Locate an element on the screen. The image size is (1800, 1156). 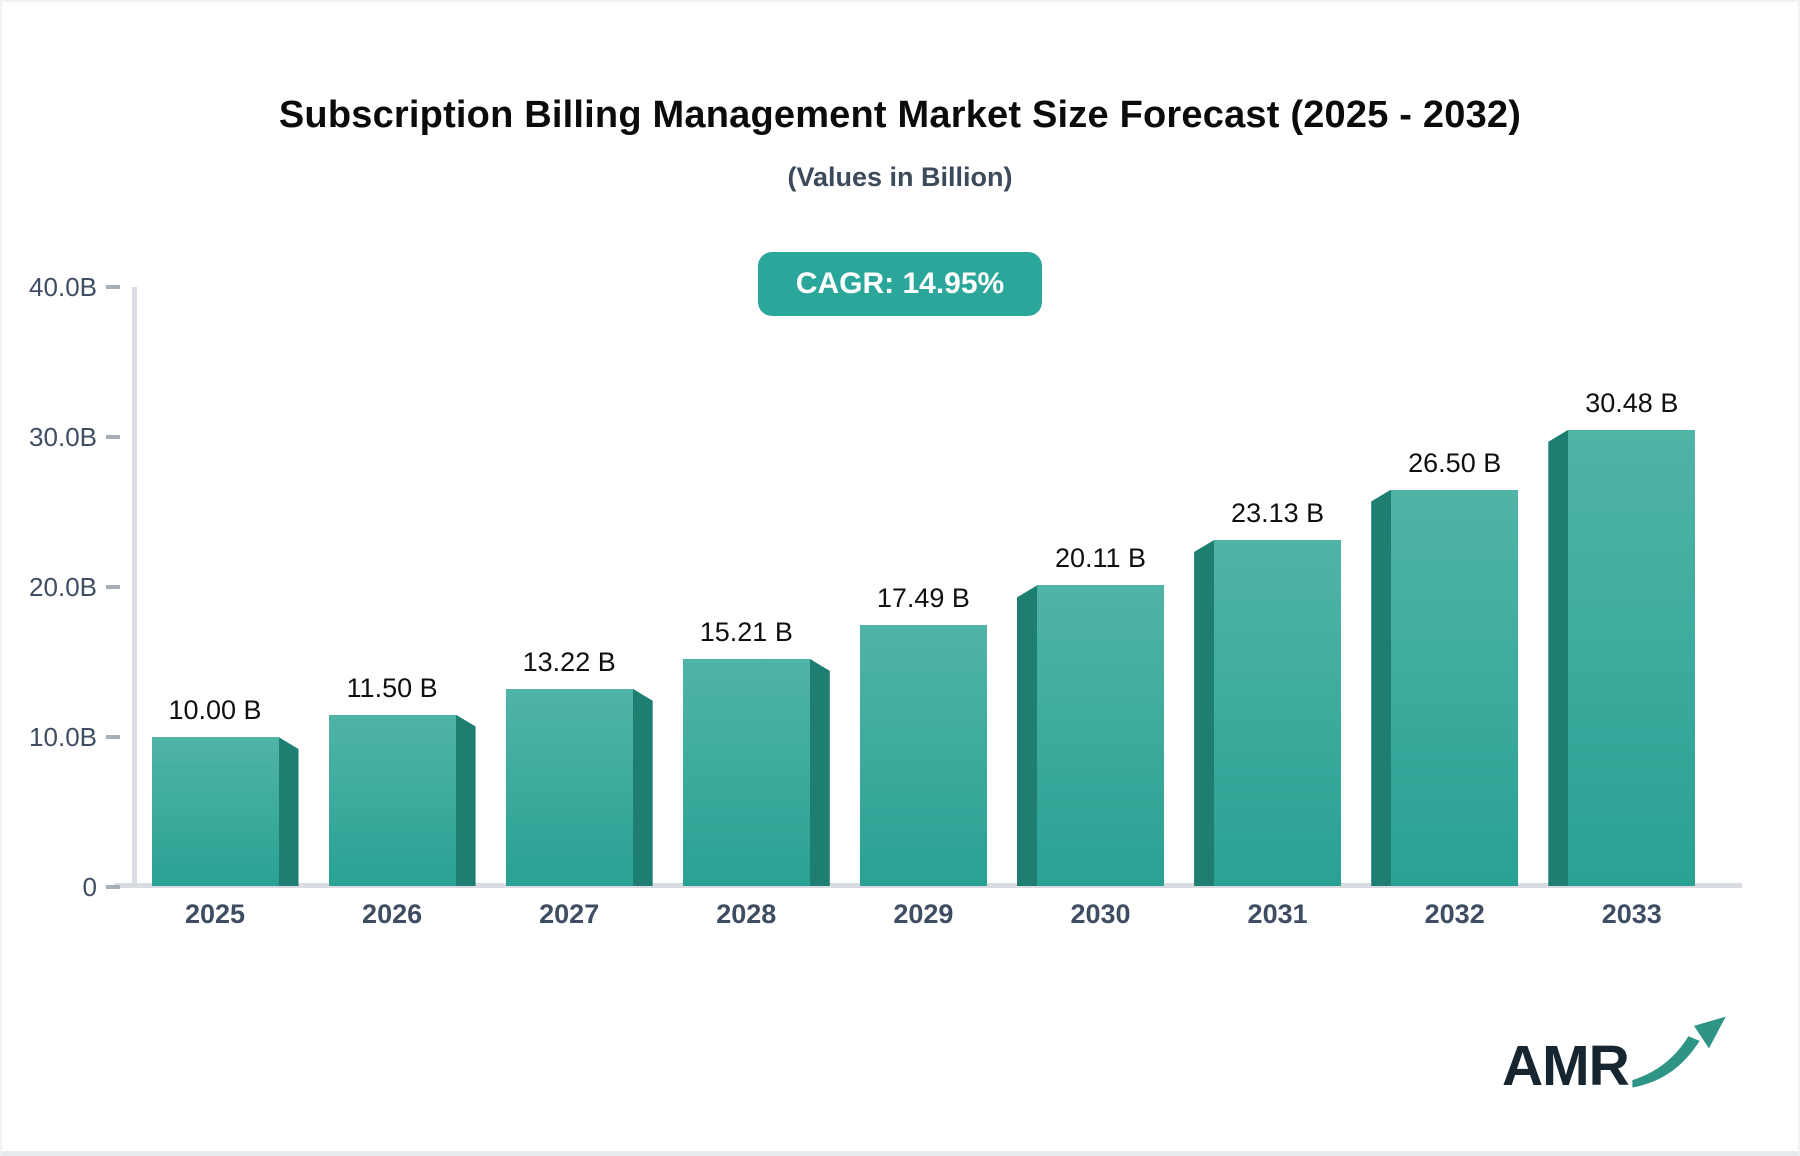
bar-value-label-2031: 23.13 B is located at coordinates (1278, 513).